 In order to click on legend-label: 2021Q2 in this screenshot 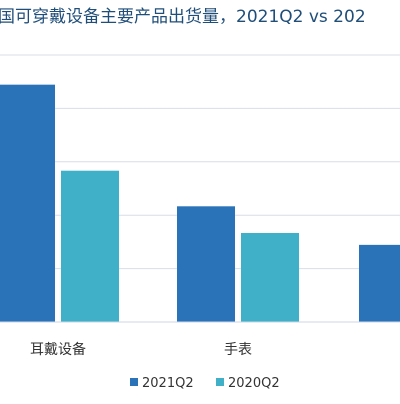, I will do `click(168, 383)`.